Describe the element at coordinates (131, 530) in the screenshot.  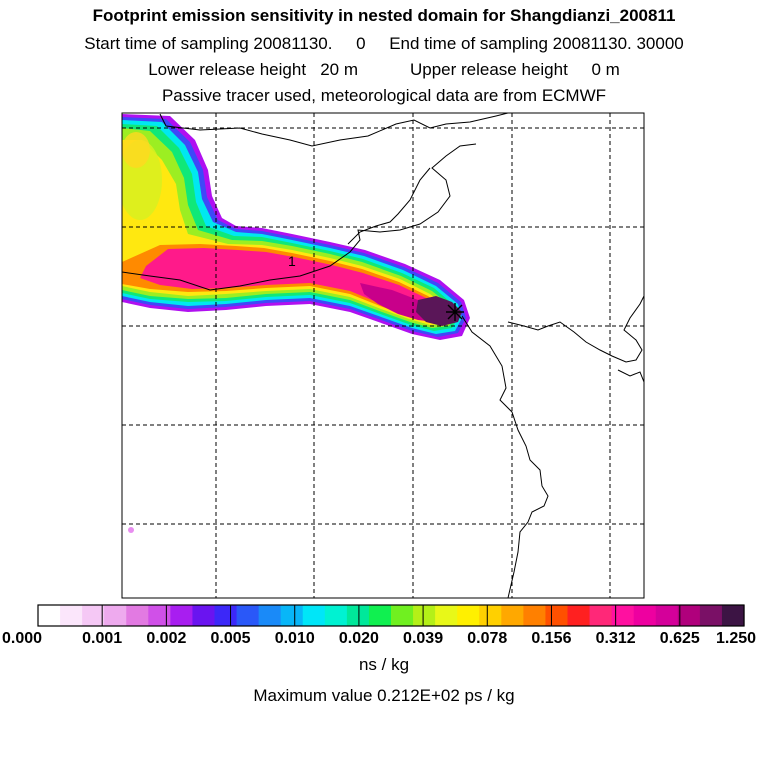
I see `small-speck` at that location.